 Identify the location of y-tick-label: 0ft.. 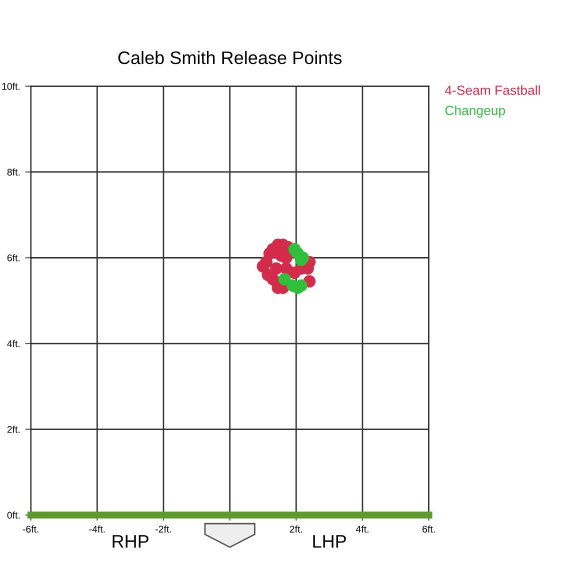
(13, 515).